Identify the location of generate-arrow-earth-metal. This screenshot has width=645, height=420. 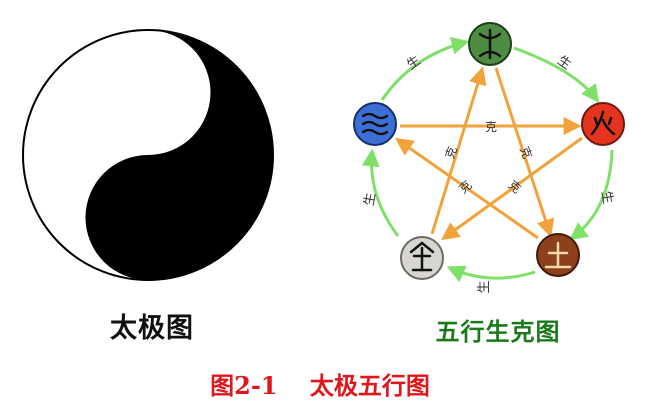
(491, 274).